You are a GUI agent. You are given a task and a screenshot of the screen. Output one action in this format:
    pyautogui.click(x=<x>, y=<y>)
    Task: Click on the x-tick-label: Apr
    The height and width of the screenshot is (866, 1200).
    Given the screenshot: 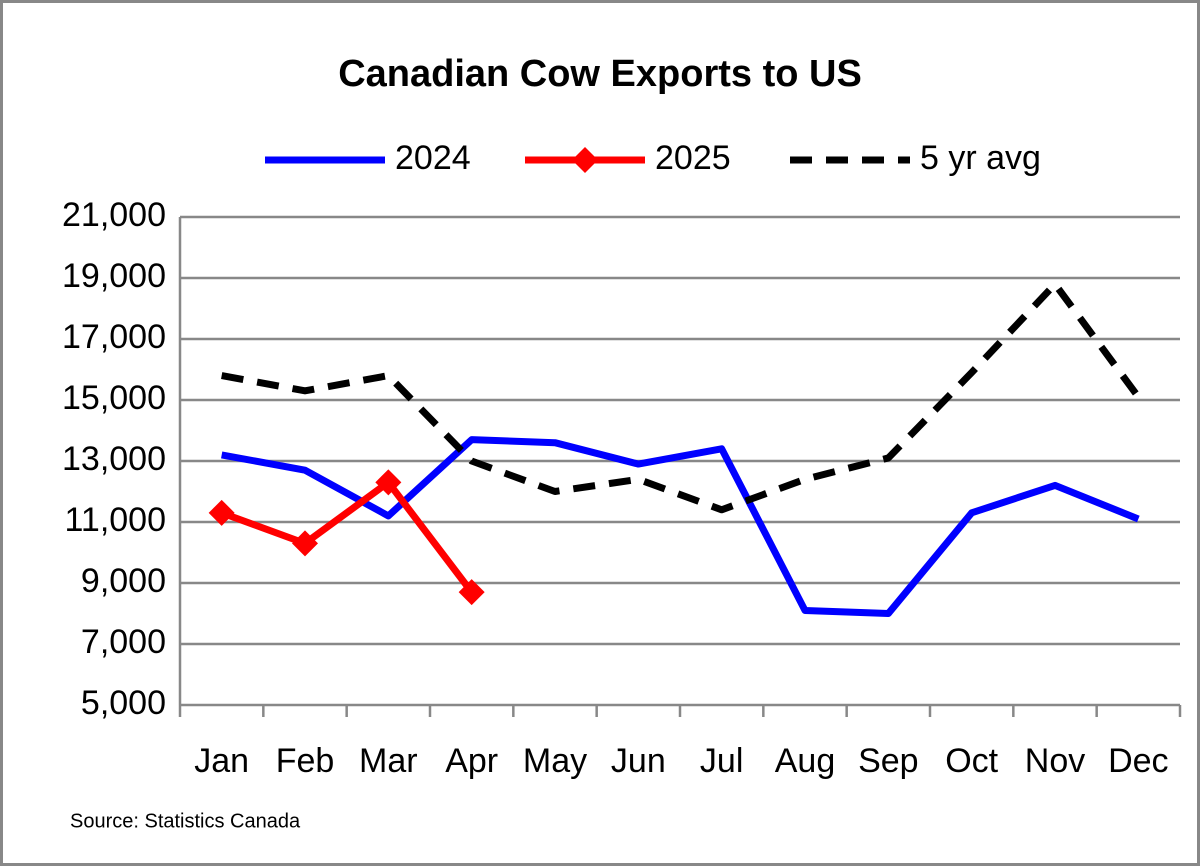 What is the action you would take?
    pyautogui.click(x=471, y=761)
    